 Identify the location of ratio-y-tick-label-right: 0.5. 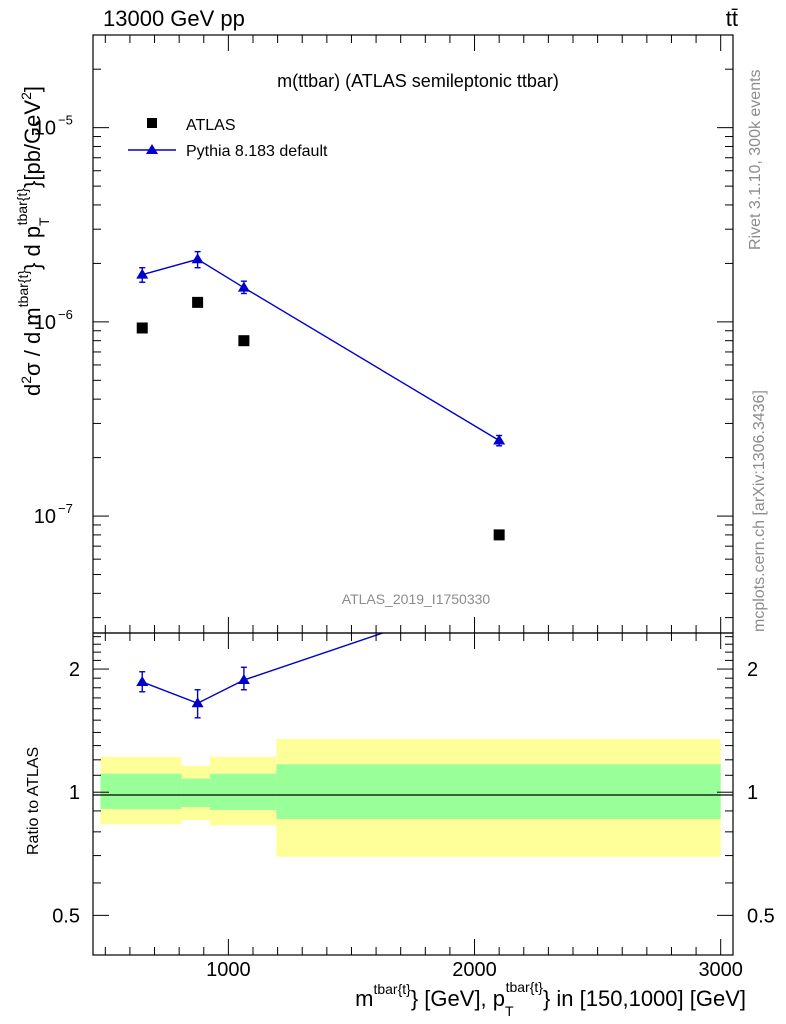
(761, 916).